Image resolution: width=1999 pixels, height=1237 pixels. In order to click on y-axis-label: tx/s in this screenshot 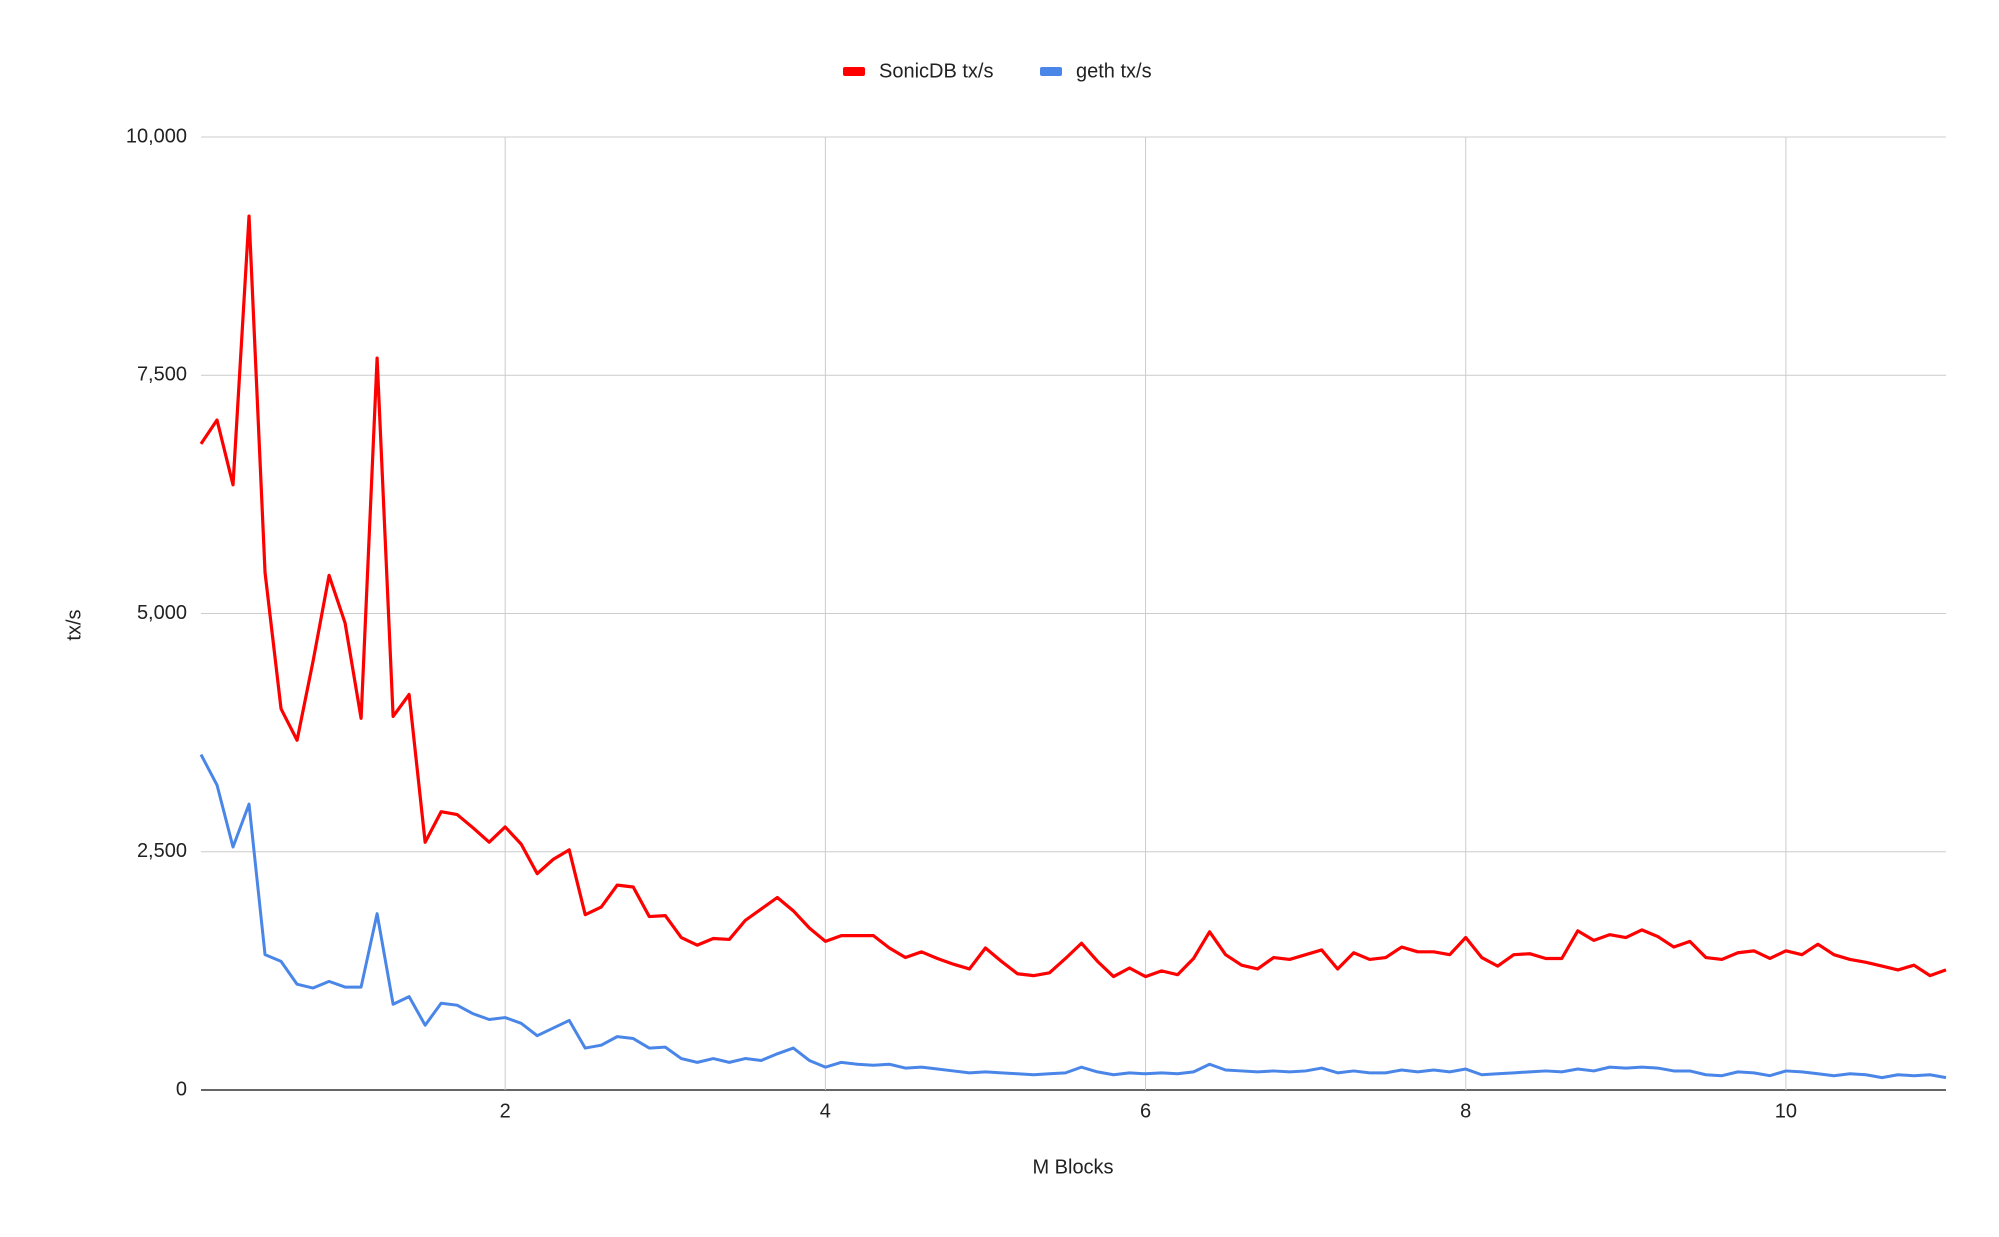, I will do `click(74, 624)`.